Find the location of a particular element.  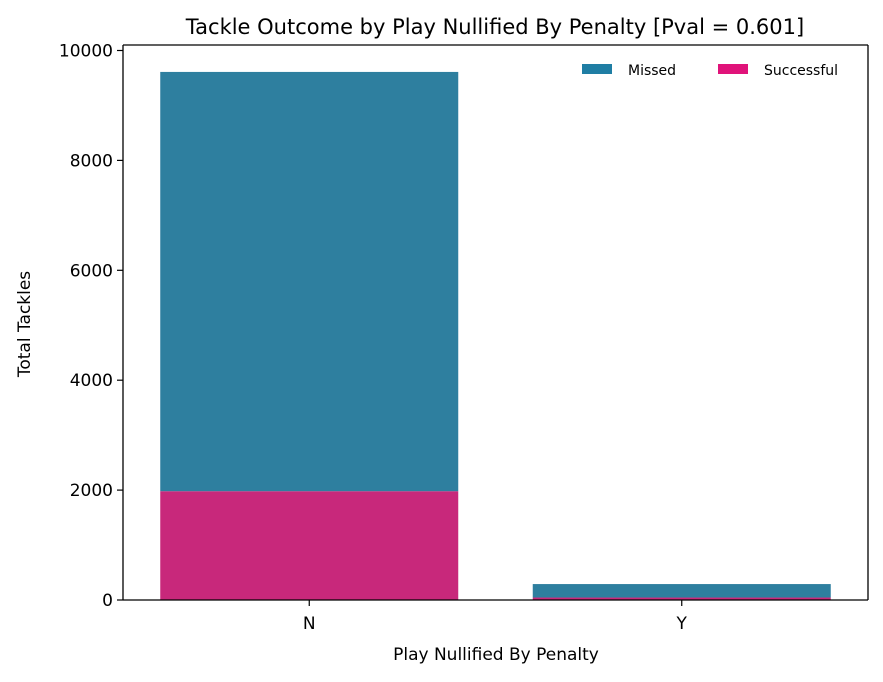

legend-label-successful: Successful is located at coordinates (801, 71).